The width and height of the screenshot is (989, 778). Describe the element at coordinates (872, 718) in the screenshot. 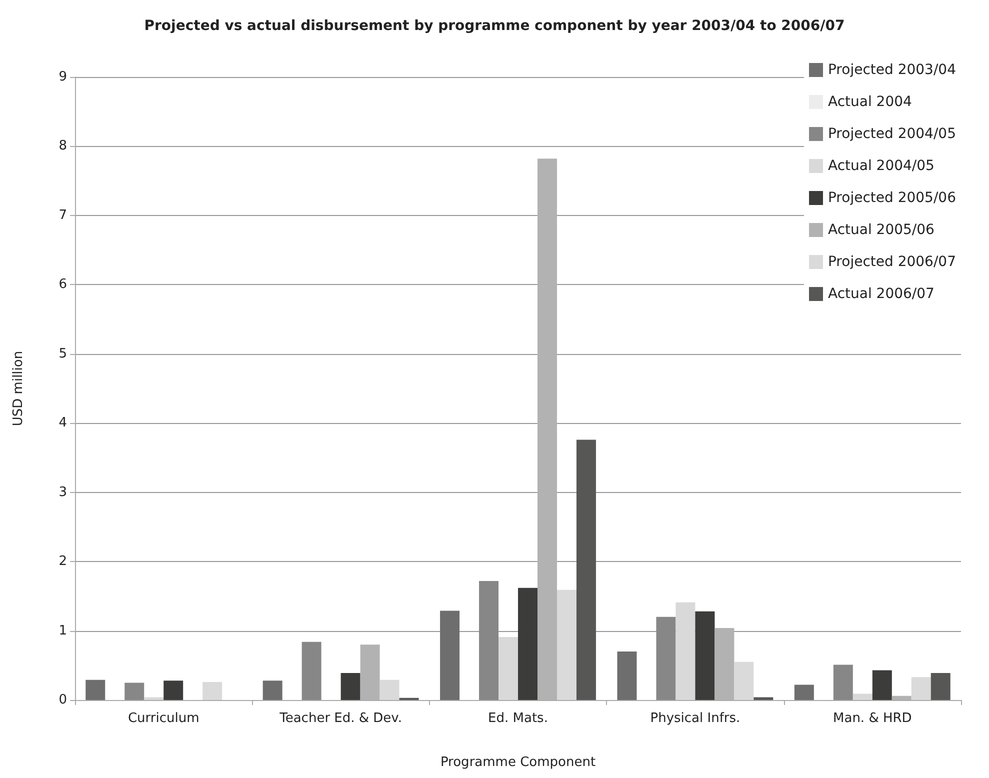

I see `x-tick-label: Man. & HRD` at that location.